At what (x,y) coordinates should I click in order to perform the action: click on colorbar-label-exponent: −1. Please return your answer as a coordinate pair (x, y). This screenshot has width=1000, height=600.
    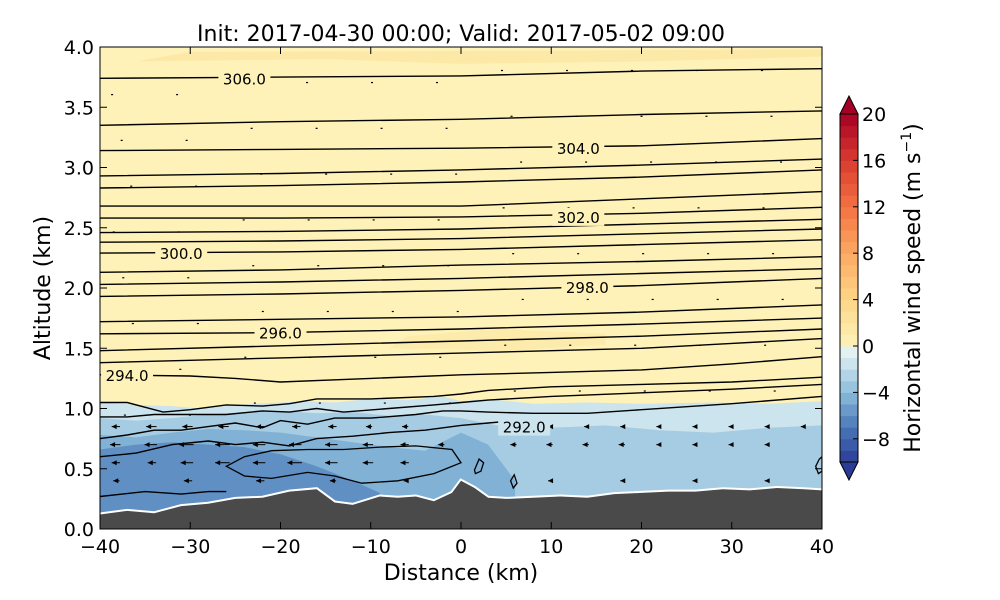
    Looking at the image, I should click on (907, 142).